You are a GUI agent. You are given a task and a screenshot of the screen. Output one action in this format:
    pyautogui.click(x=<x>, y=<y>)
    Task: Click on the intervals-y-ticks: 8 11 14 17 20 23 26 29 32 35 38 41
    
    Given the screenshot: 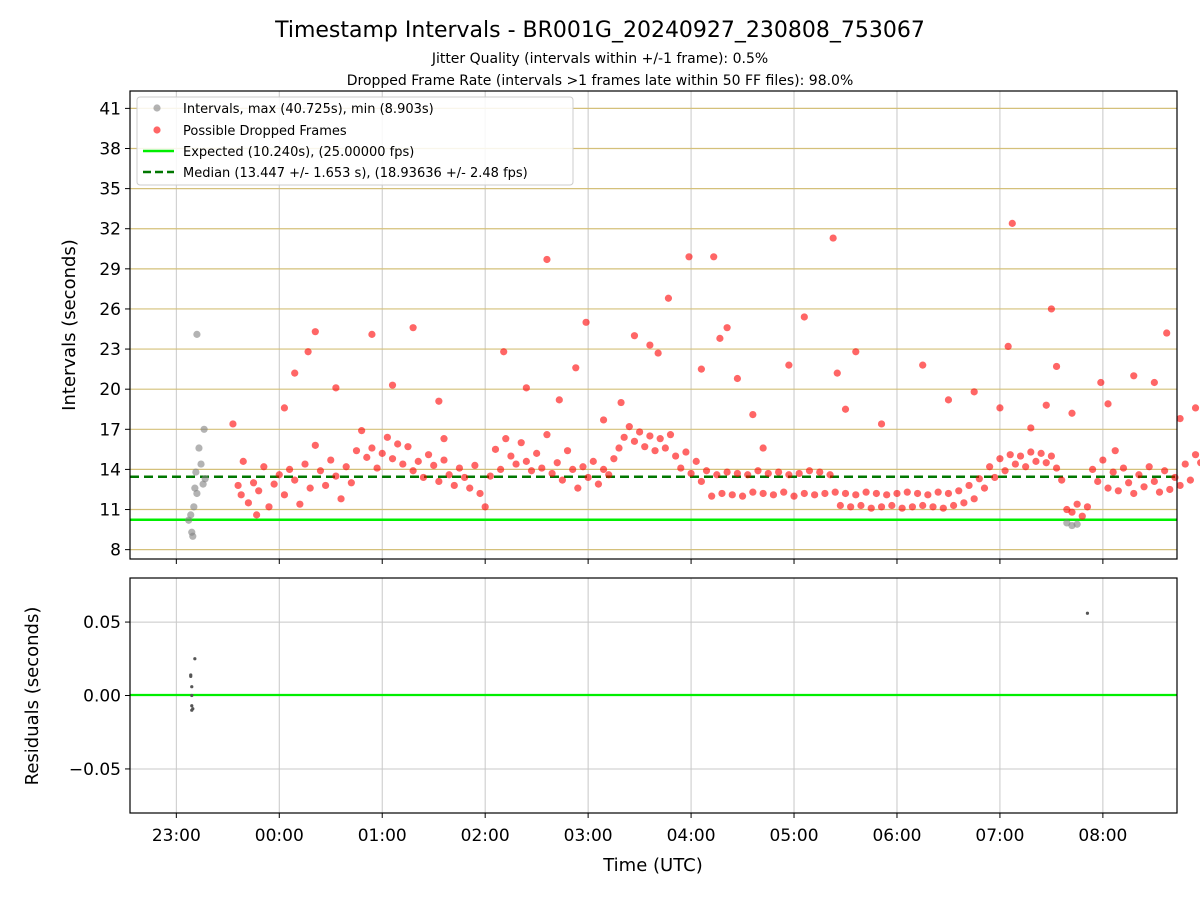 What is the action you would take?
    pyautogui.click(x=114, y=330)
    